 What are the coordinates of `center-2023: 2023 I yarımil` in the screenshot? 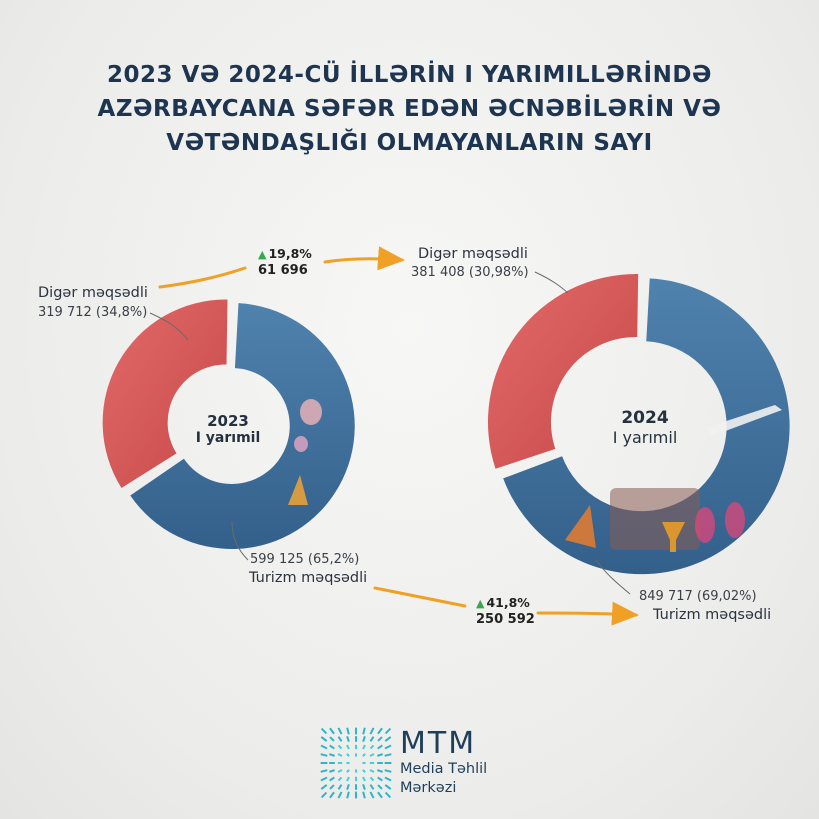 It's located at (228, 429).